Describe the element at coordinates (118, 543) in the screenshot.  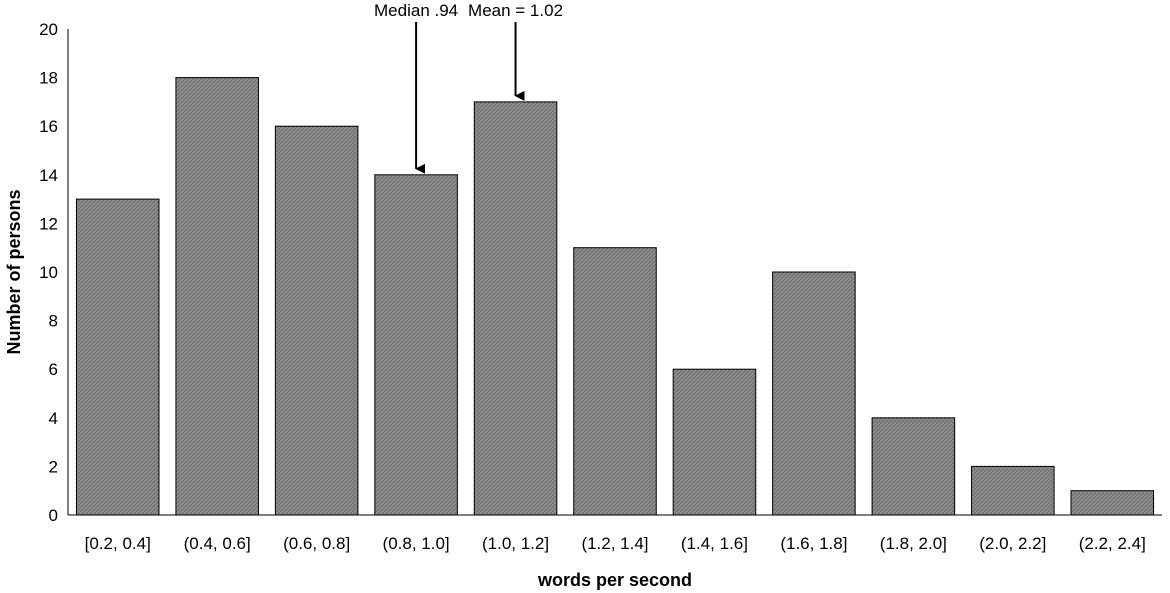
I see `x-tick-label: [0.2, 0.4]` at that location.